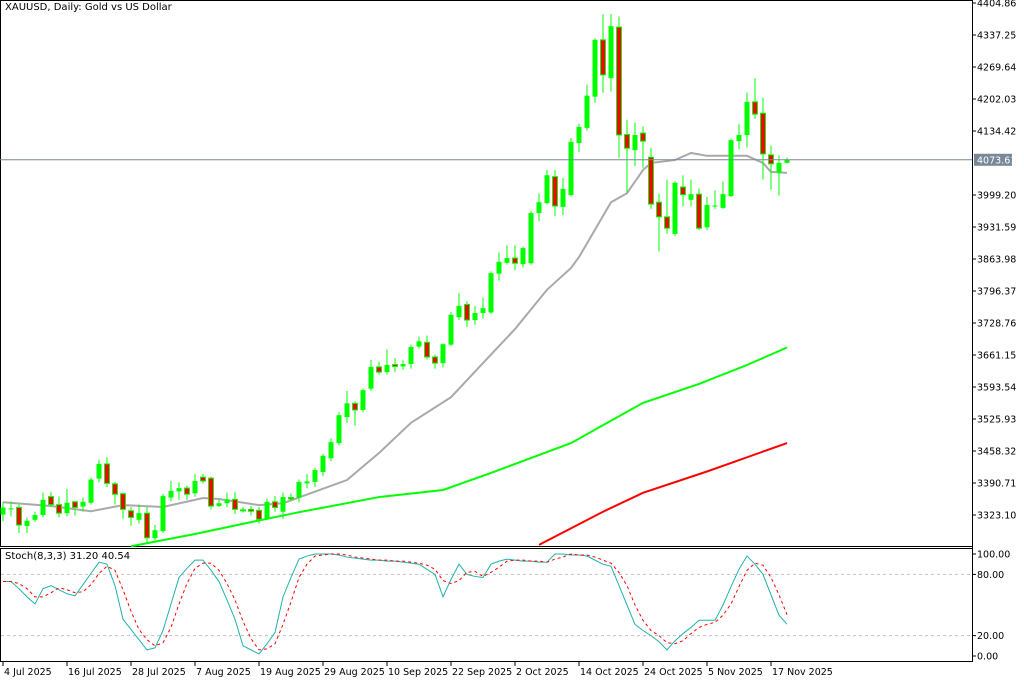  I want to click on stochastic-main-line, so click(395, 604).